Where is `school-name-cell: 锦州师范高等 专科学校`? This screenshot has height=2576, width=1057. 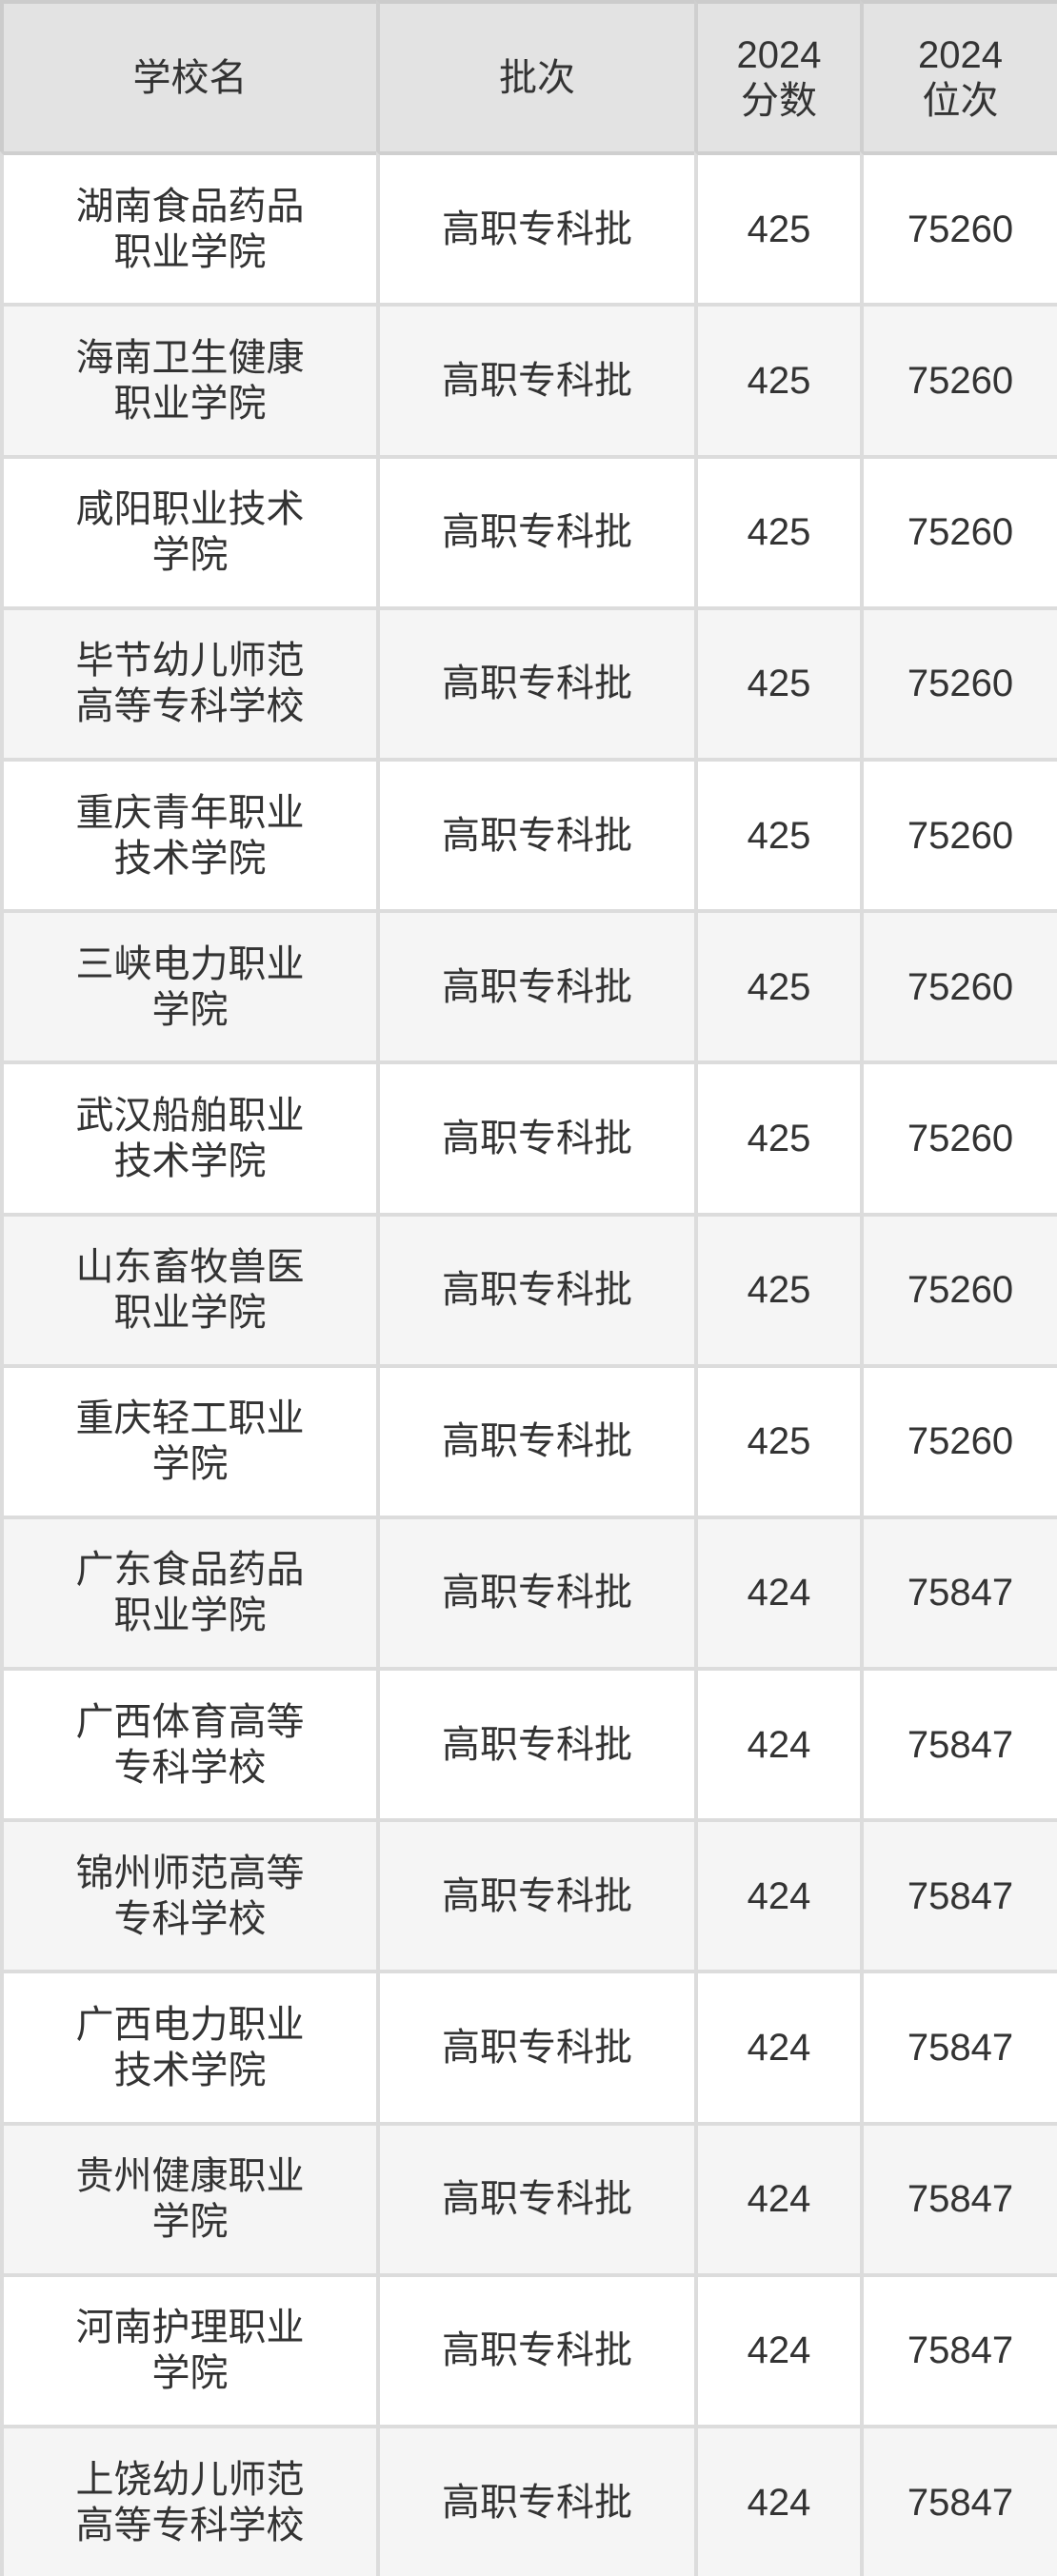
school-name-cell: 锦州师范高等 专科学校 is located at coordinates (188, 1894).